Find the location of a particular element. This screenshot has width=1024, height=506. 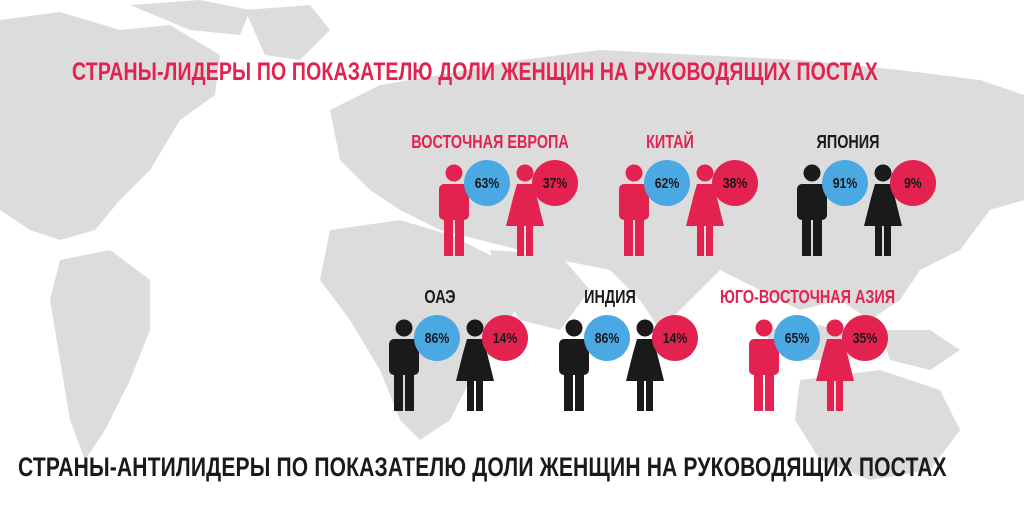

group-india: ИНДИЯ 86% 14% is located at coordinates (610, 362).